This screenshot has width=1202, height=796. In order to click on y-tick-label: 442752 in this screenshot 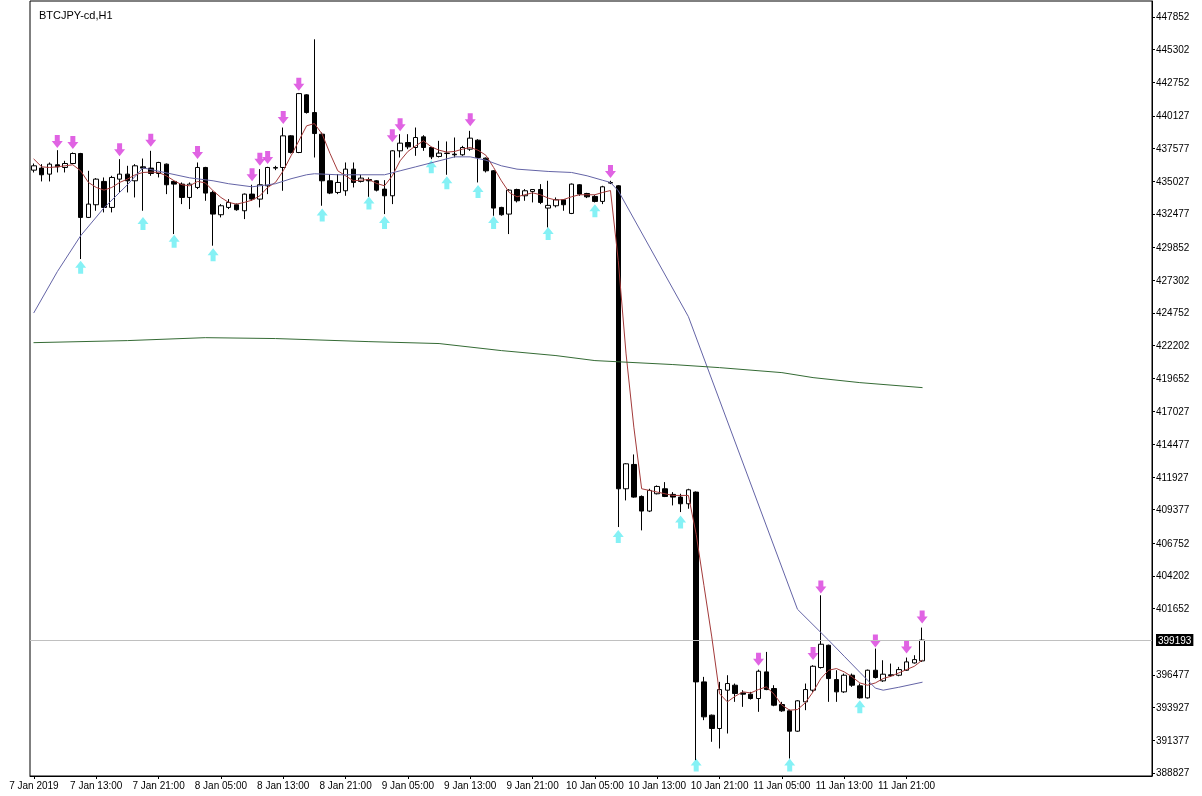, I will do `click(1173, 82)`.